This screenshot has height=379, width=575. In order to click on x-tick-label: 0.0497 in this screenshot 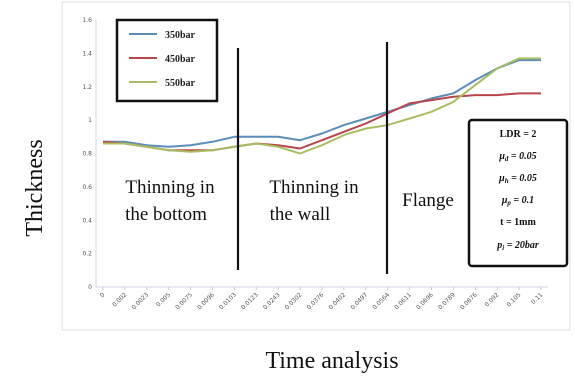, I will do `click(359, 301)`.